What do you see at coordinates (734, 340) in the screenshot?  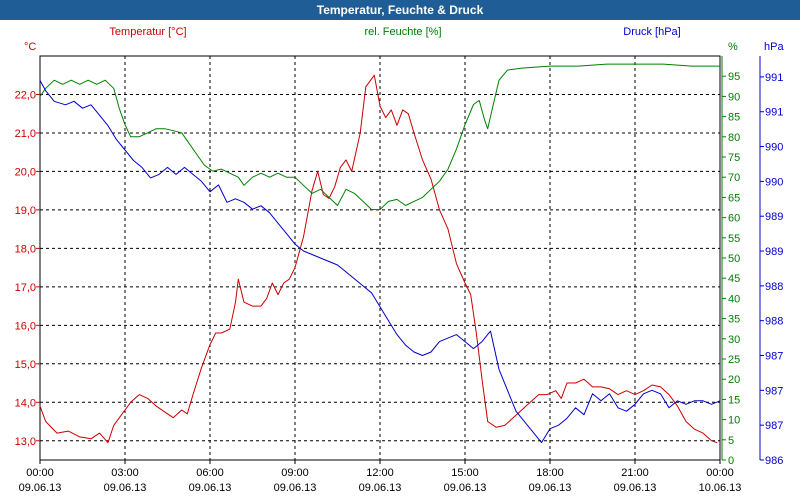 I see `humidity-tick-label: 30` at bounding box center [734, 340].